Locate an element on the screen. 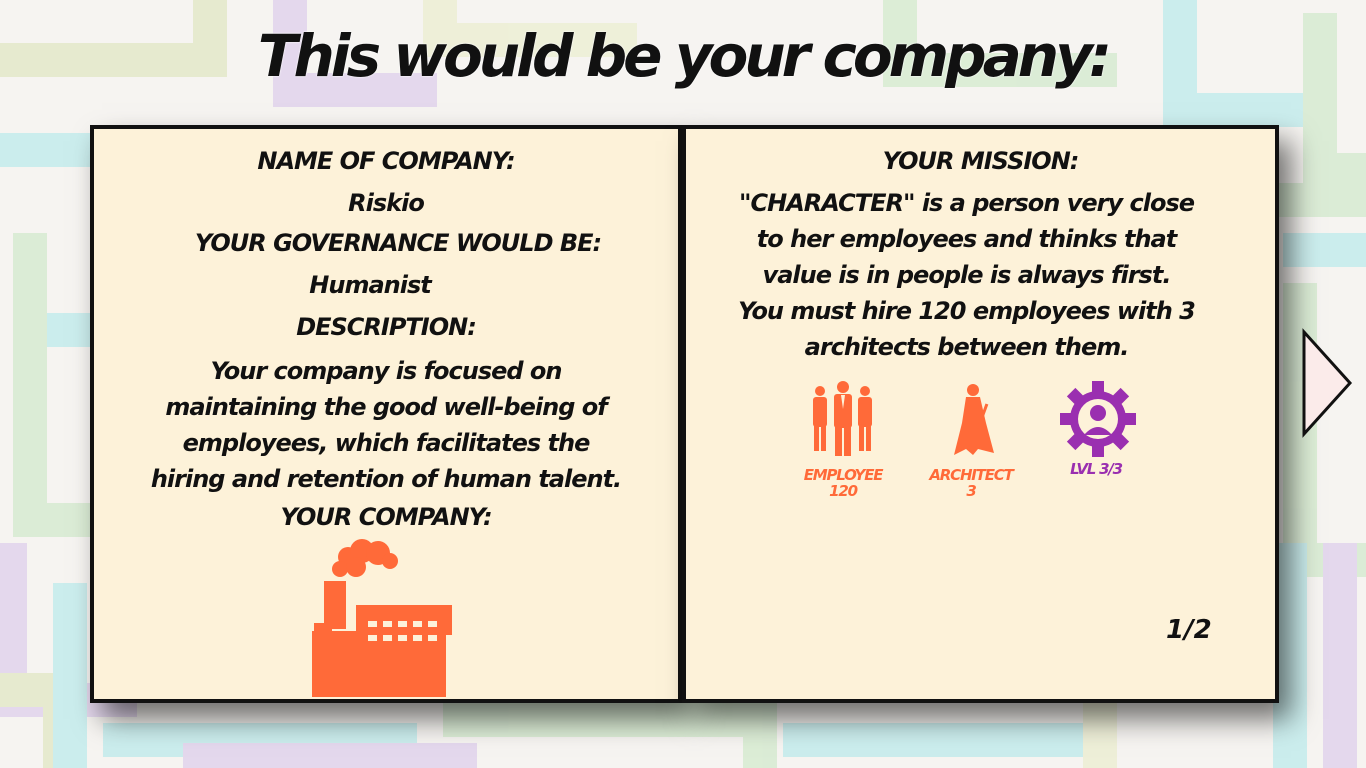  architect-icon is located at coordinates (974, 419).